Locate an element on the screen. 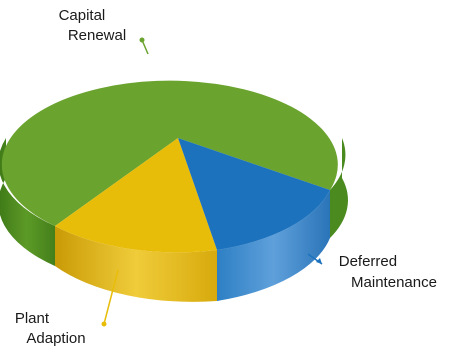  slice-deferred-maintenance is located at coordinates (254, 194).